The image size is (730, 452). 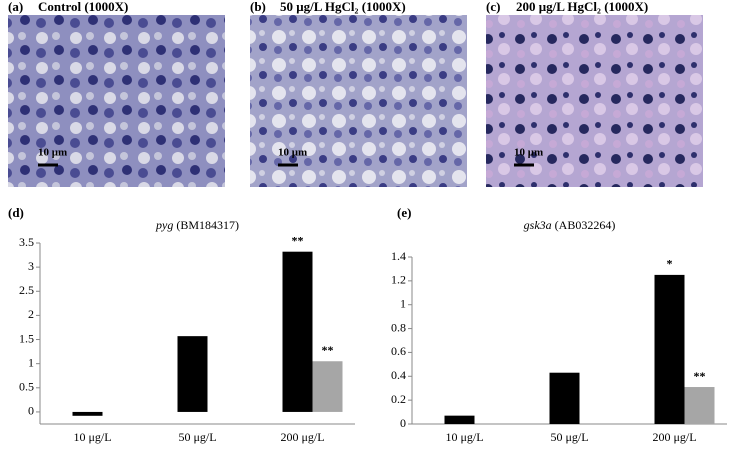 I want to click on y-tick-label: 2.5, so click(x=26, y=290).